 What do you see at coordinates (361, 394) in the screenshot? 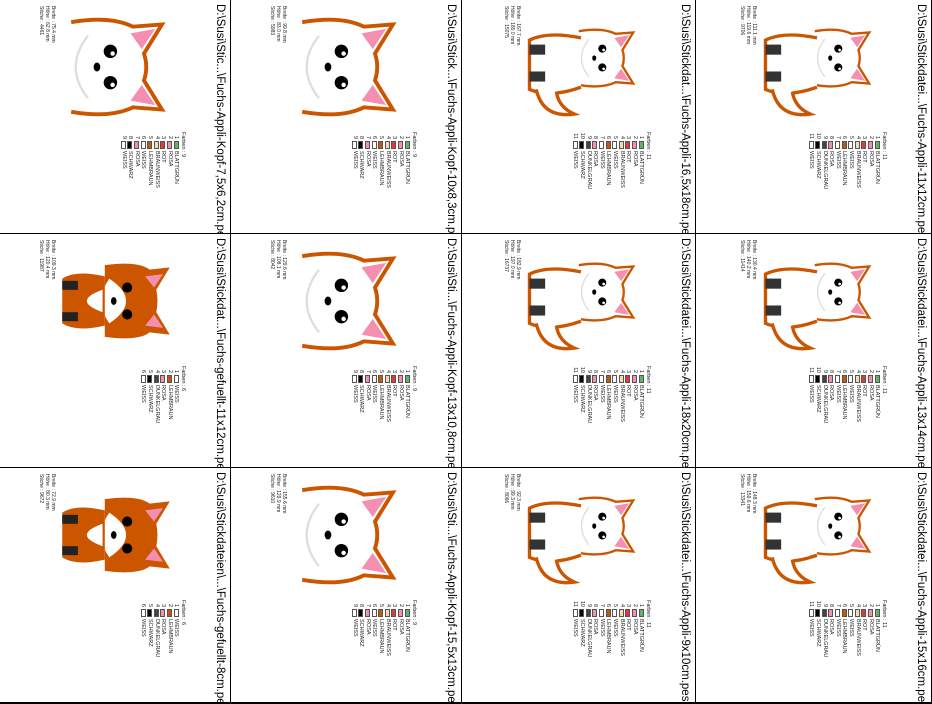
I see `thread-row: 8 SCHWARZ` at bounding box center [361, 394].